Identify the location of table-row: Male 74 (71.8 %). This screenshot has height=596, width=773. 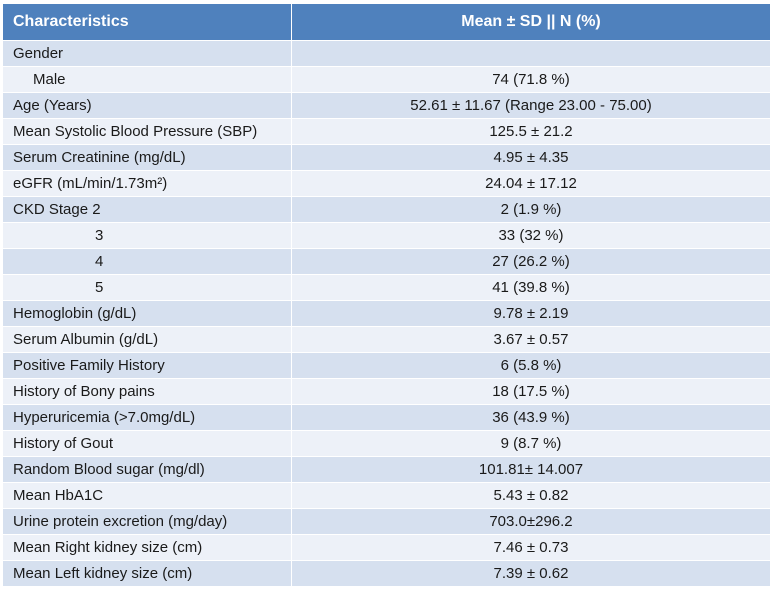
(386, 79).